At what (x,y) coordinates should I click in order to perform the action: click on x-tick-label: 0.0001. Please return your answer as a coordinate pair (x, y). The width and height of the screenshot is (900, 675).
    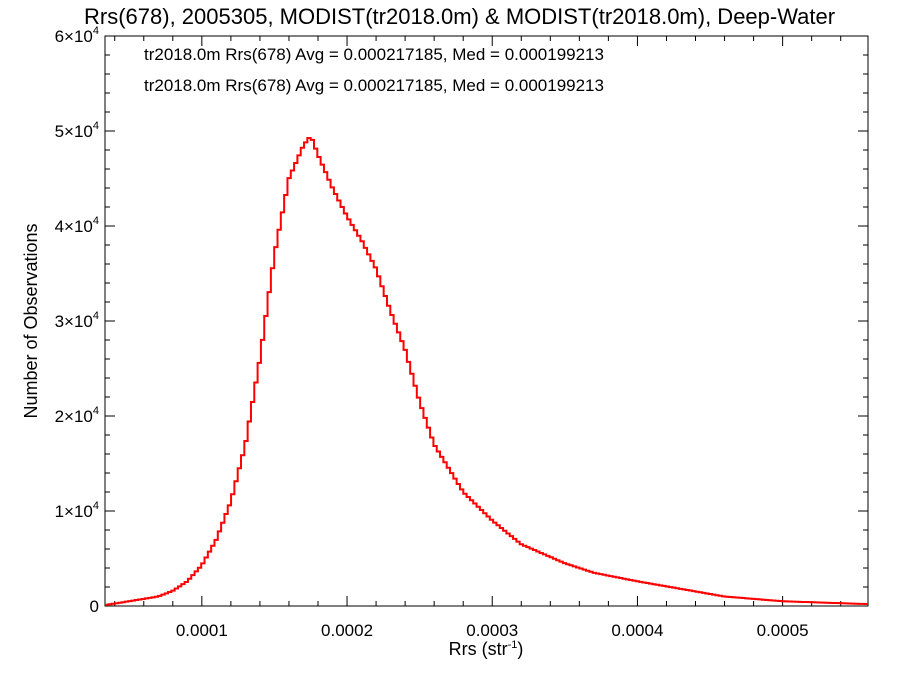
    Looking at the image, I should click on (202, 630).